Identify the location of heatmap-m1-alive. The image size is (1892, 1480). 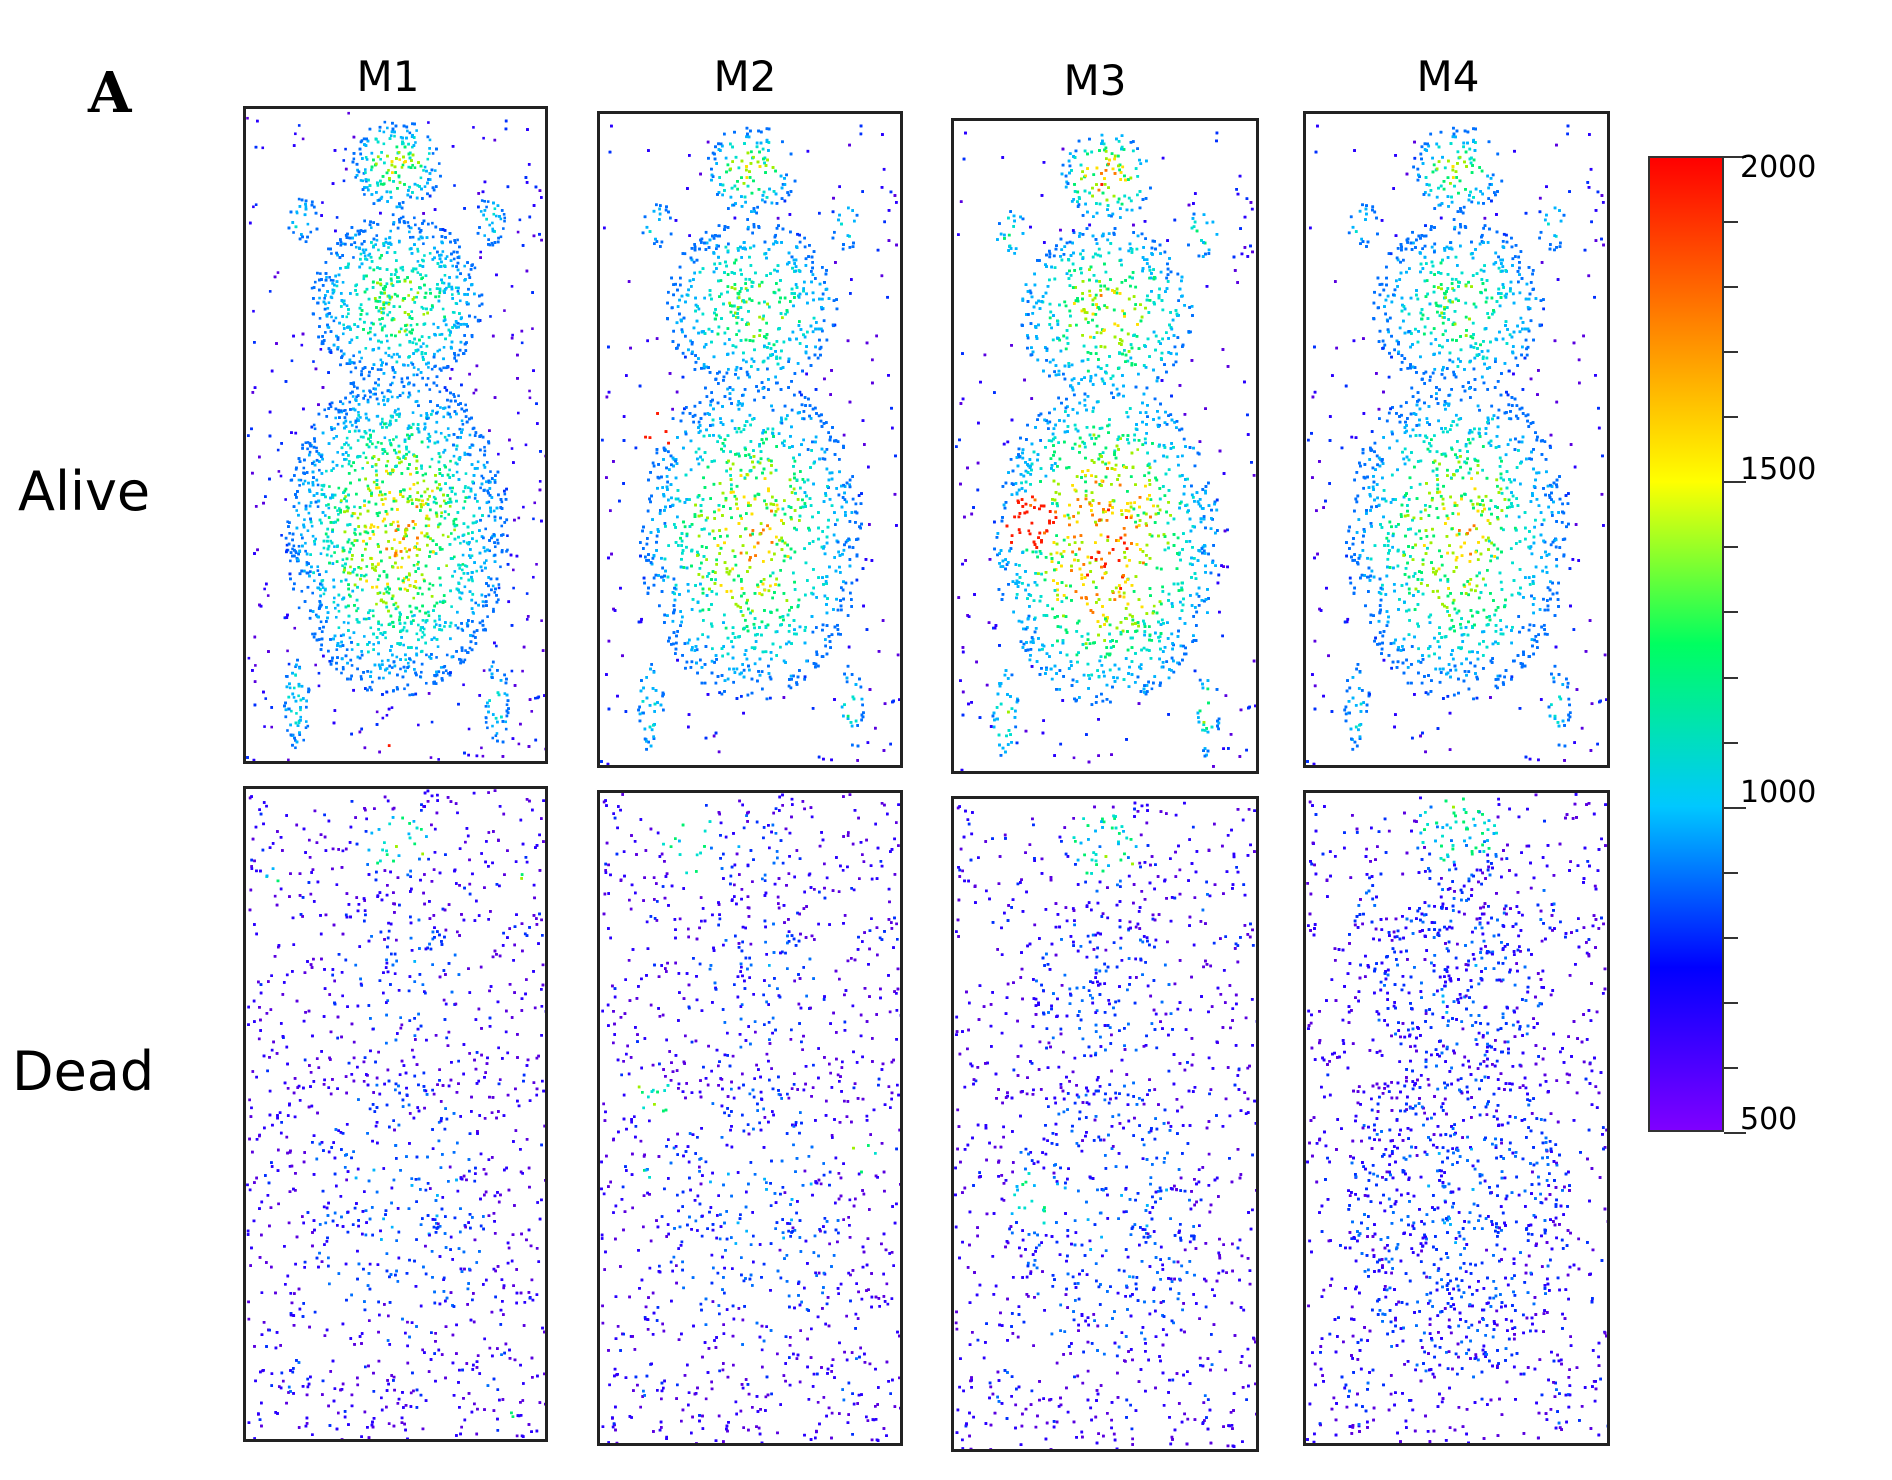
(395, 436).